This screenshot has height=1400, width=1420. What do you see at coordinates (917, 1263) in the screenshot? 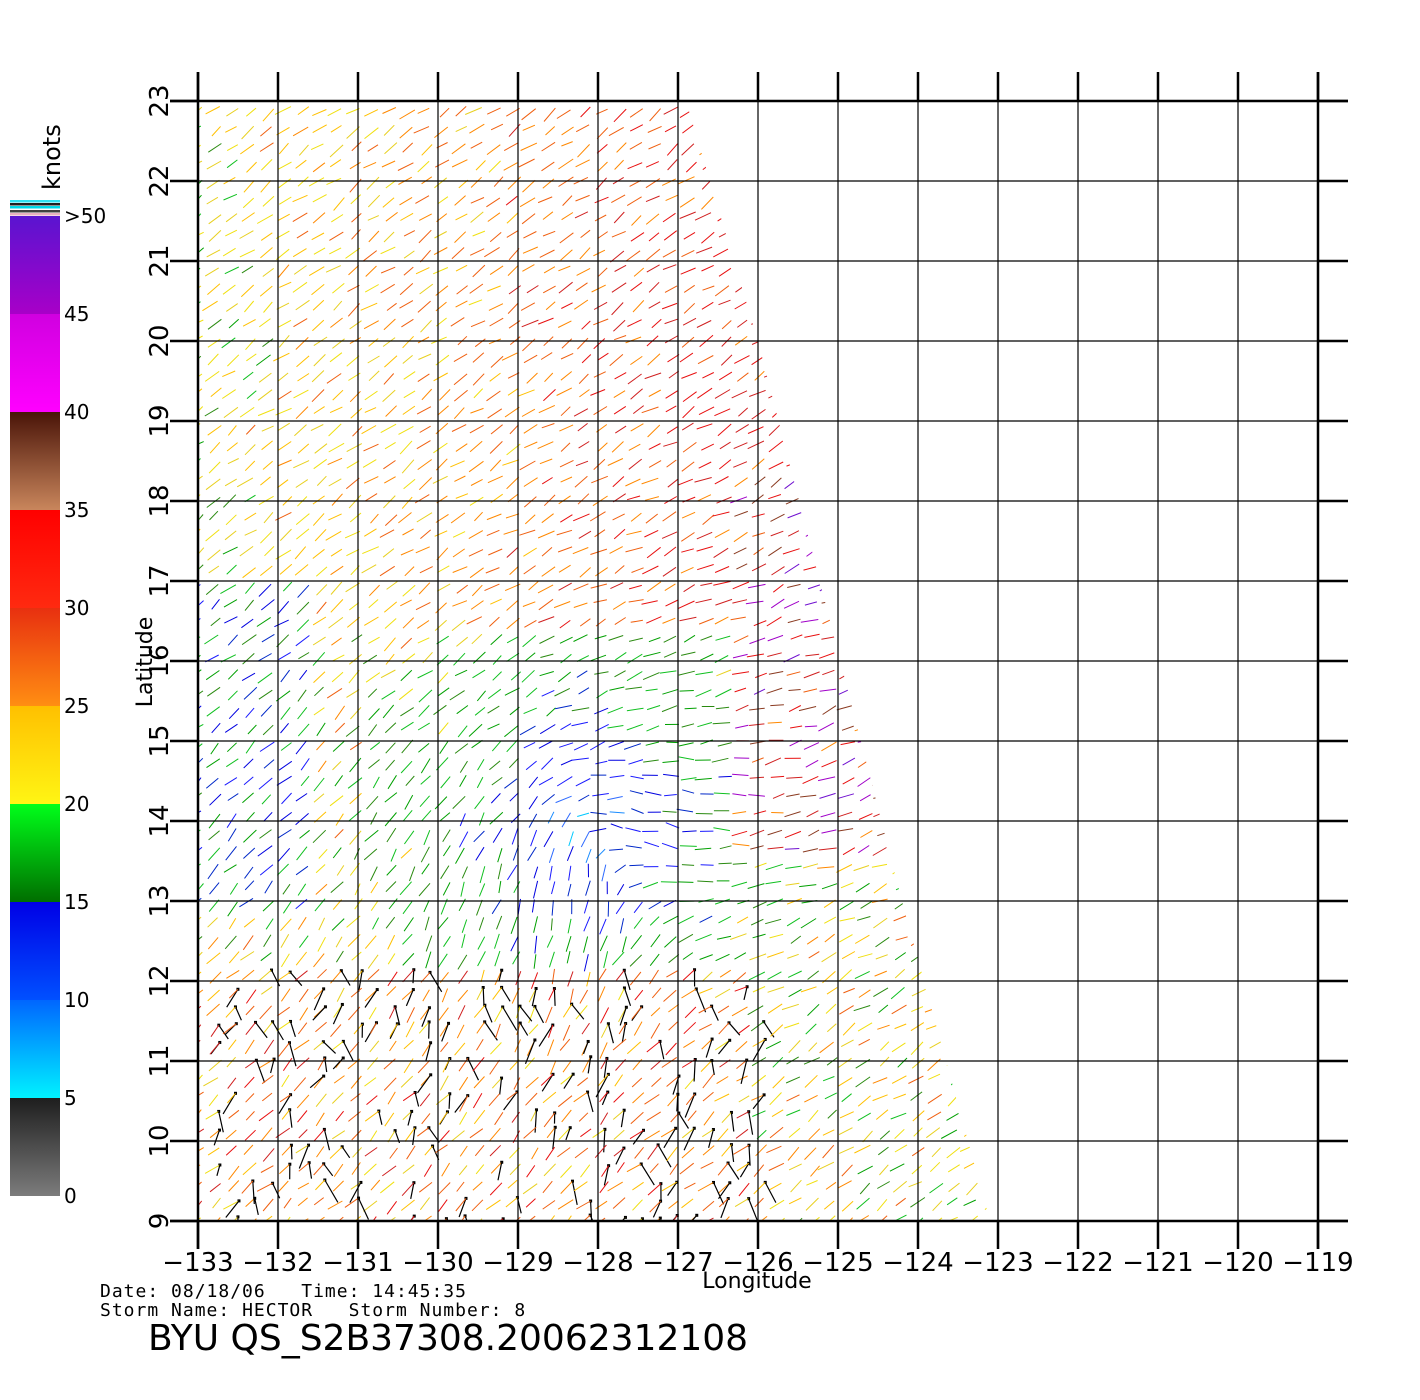
I see `x-tick-label: −124` at bounding box center [917, 1263].